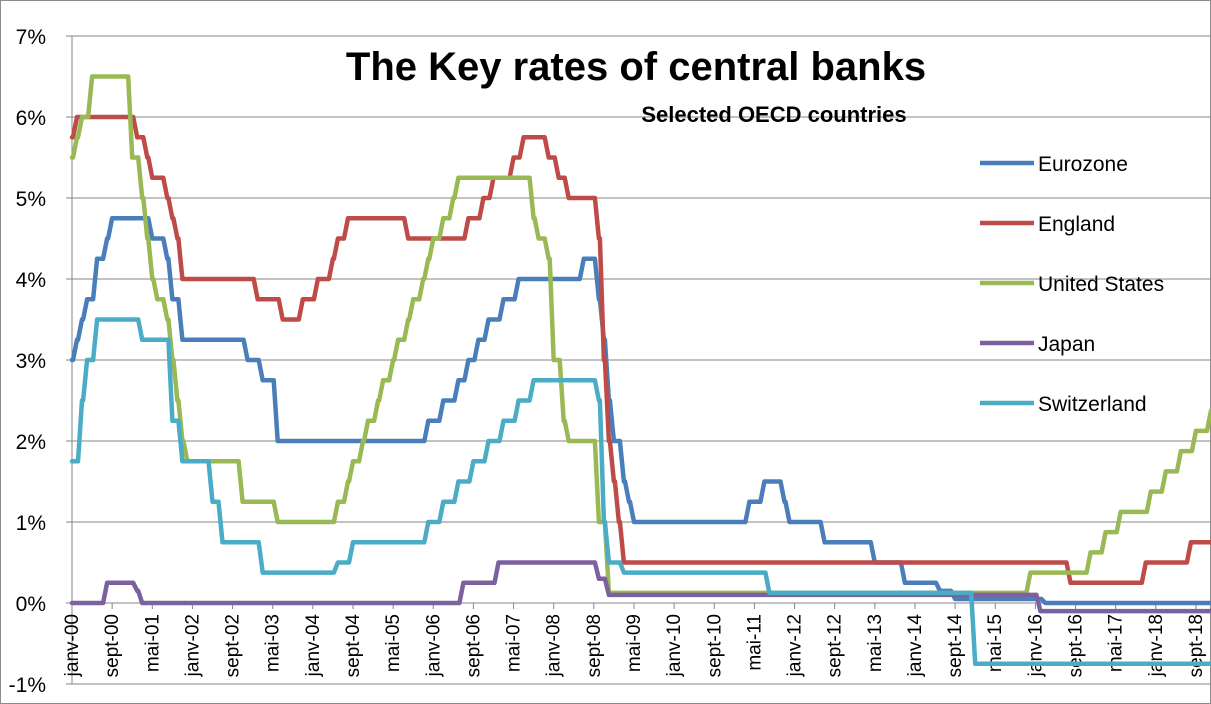 The image size is (1211, 704). I want to click on y-tick-label: 0%, so click(31, 604).